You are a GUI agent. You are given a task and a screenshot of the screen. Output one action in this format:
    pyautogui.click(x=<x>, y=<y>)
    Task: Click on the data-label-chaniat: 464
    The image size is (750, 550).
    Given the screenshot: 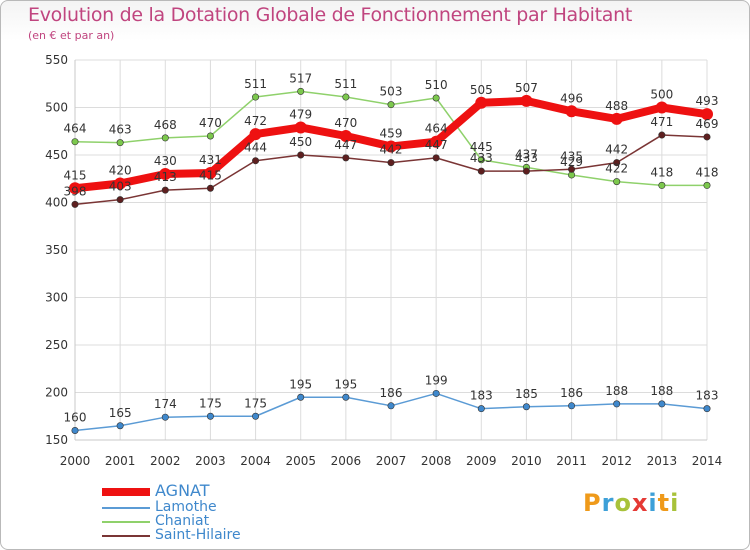 What is the action you would take?
    pyautogui.click(x=75, y=129)
    